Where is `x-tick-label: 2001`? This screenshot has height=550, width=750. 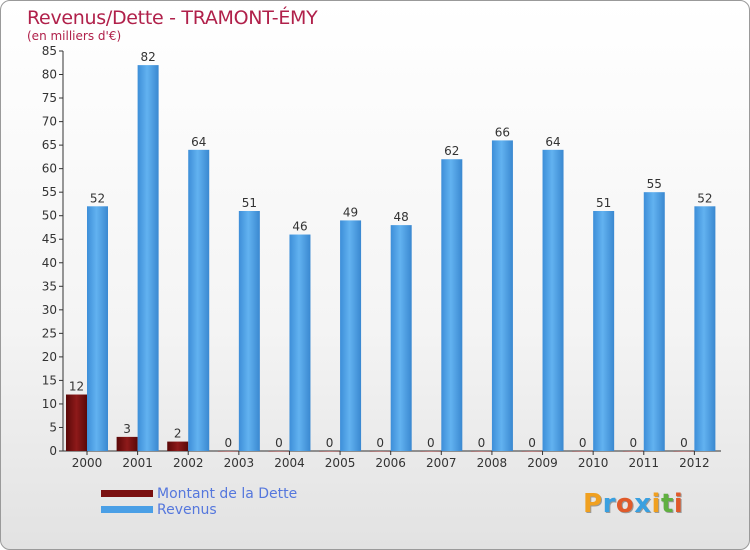 x-tick-label: 2001 is located at coordinates (137, 463).